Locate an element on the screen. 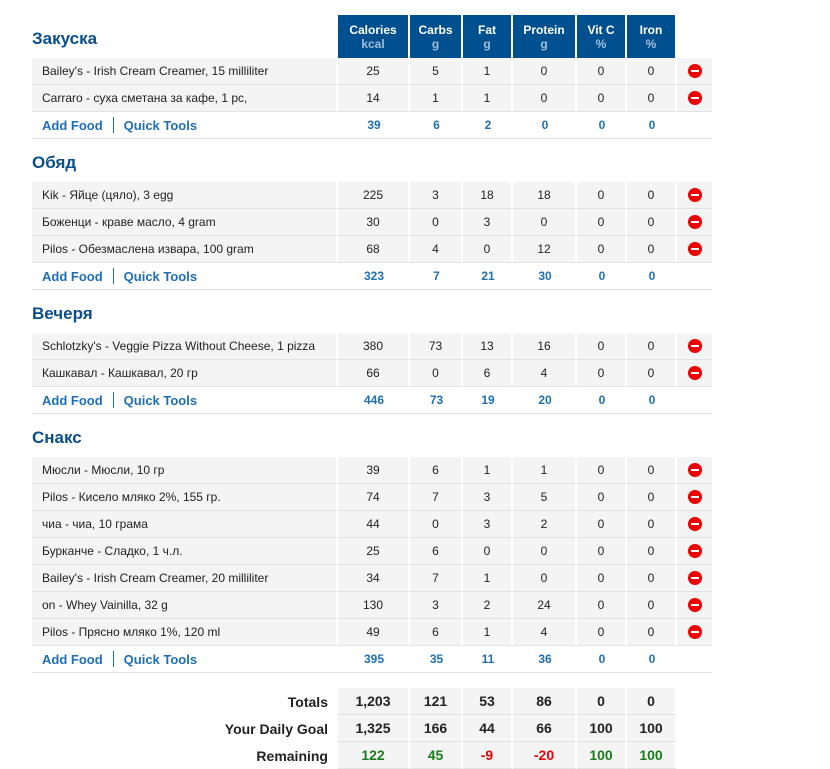  food-protein: 1 is located at coordinates (545, 470).